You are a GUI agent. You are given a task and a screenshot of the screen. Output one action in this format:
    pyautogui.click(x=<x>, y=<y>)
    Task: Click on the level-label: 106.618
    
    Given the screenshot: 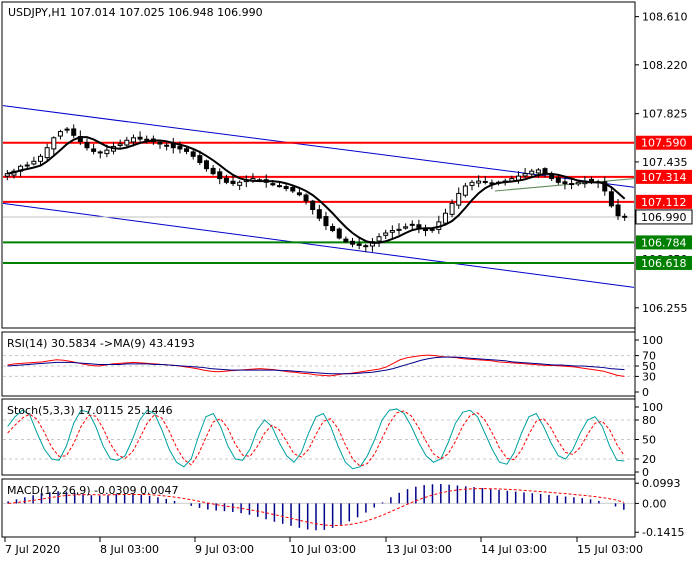 What is the action you would take?
    pyautogui.click(x=664, y=263)
    